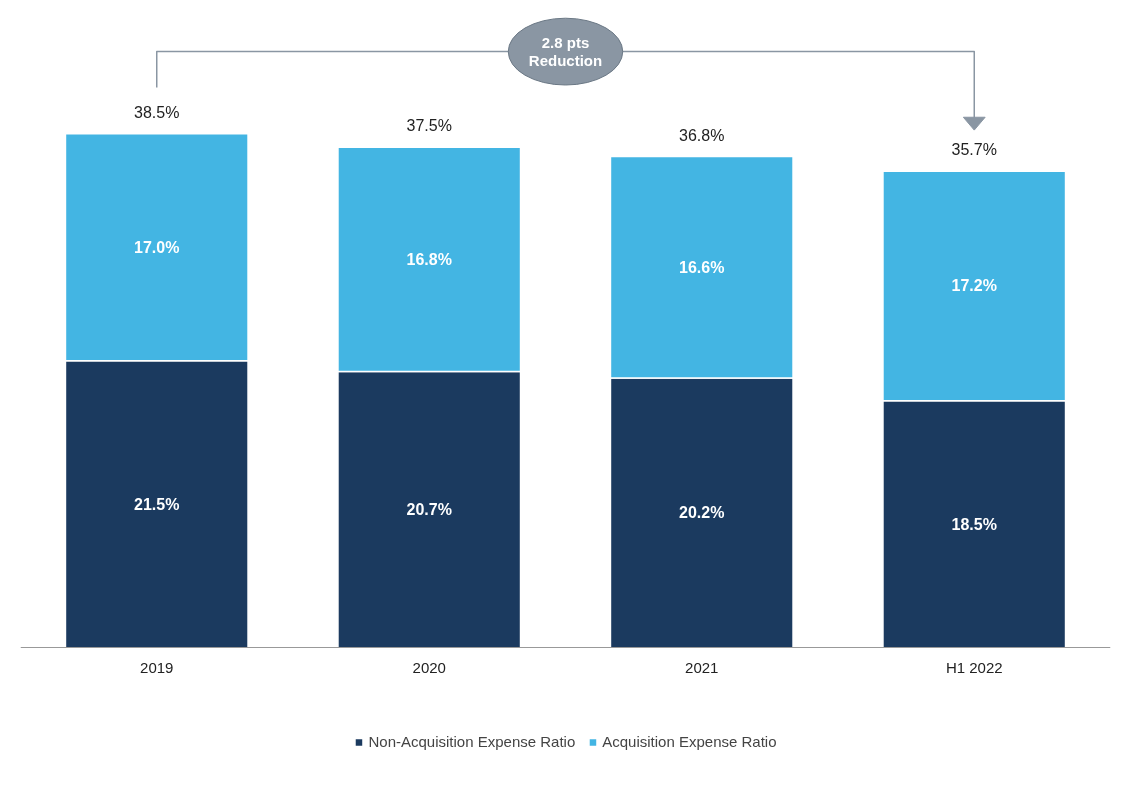 Image resolution: width=1140 pixels, height=793 pixels. What do you see at coordinates (157, 247) in the screenshot?
I see `data-label: 17.0%` at bounding box center [157, 247].